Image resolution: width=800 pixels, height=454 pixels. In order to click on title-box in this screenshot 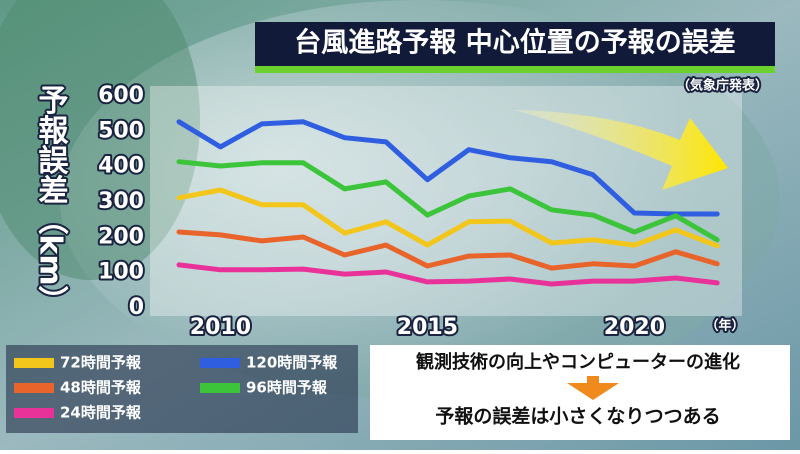, I will do `click(515, 44)`.